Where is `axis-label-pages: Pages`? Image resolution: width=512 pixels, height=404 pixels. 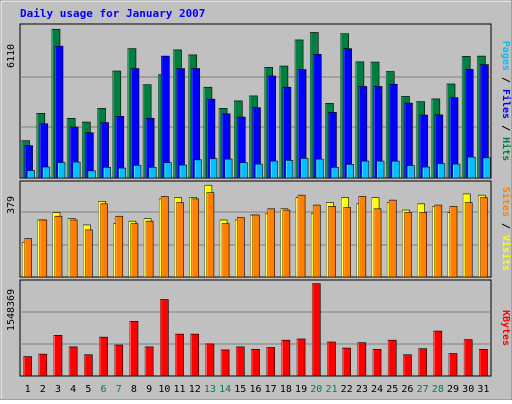 axis-label-pages: Pages is located at coordinates (505, 56).